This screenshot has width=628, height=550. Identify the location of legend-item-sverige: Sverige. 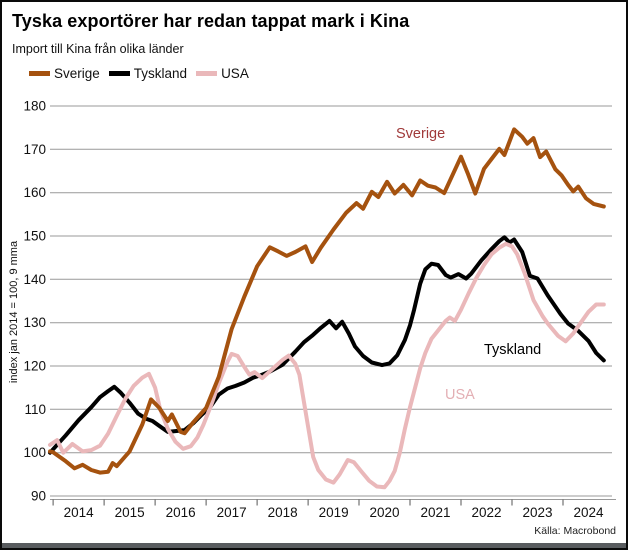
(64, 73).